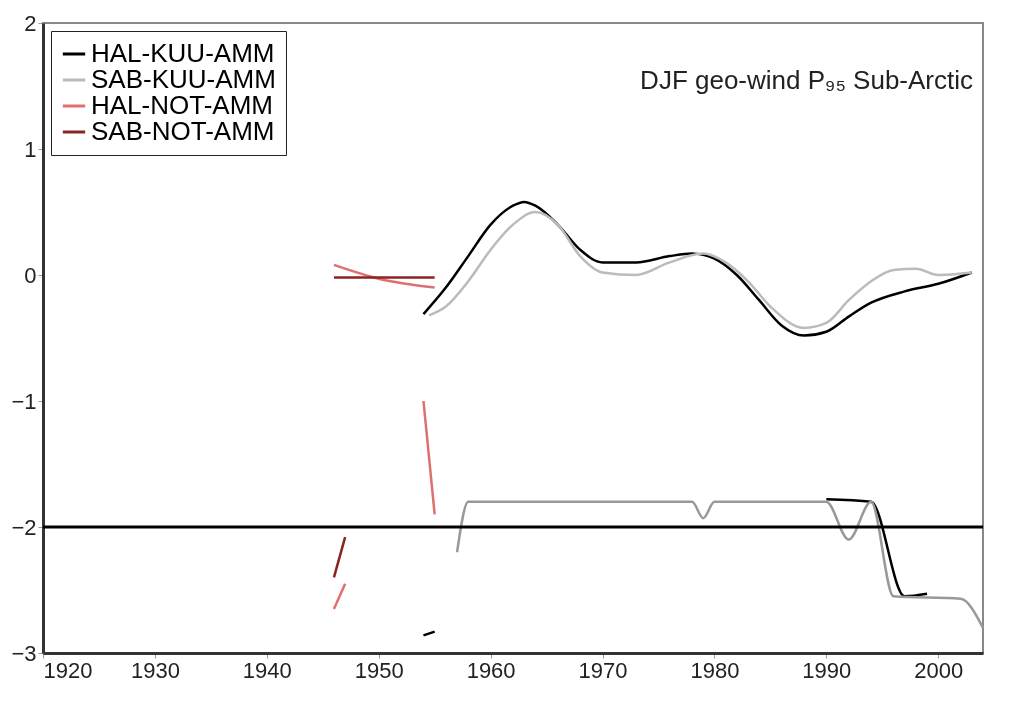 This screenshot has height=709, width=1030. What do you see at coordinates (491, 670) in the screenshot?
I see `x-tick-label: 1960` at bounding box center [491, 670].